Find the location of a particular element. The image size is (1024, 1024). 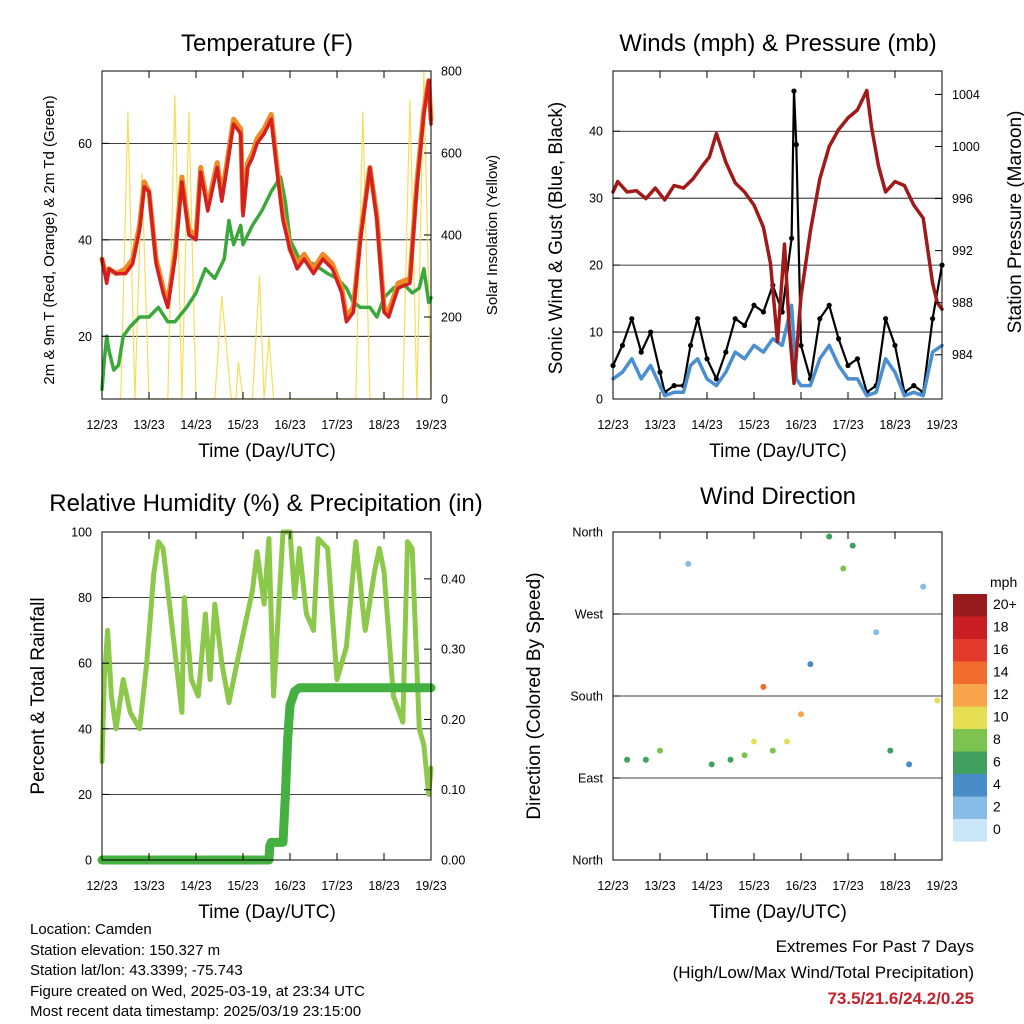

extremes-title: Extremes For Past 7 Days is located at coordinates (874, 946).